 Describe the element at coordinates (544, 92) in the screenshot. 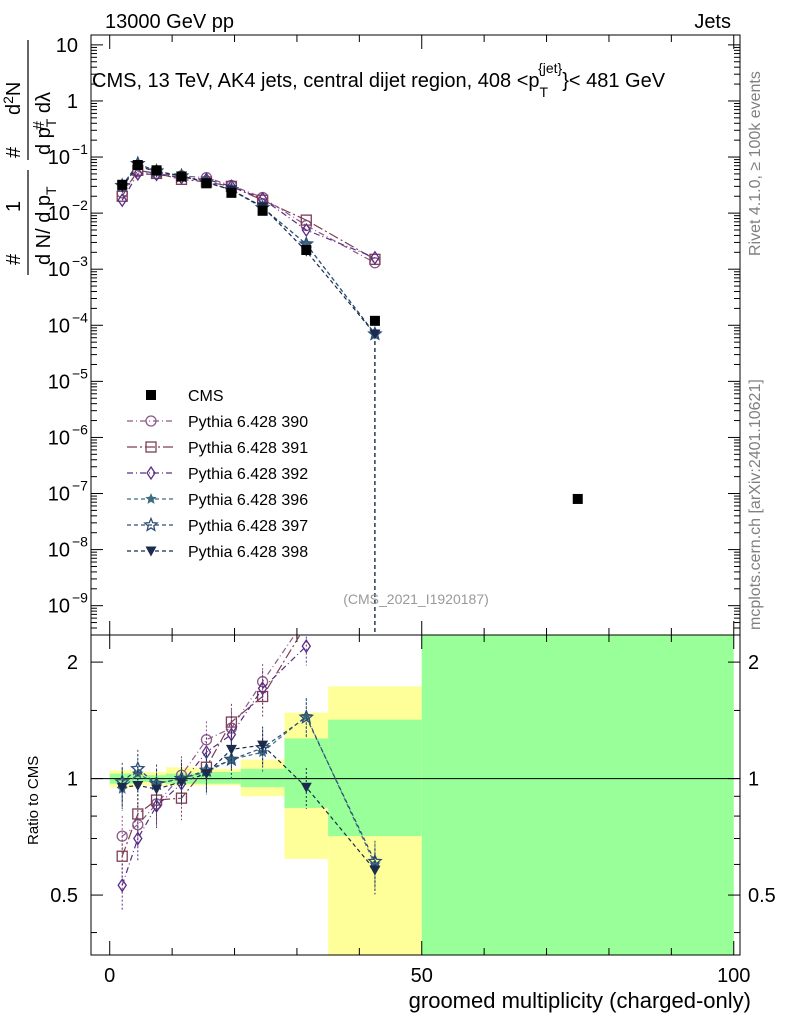

I see `plot-title-sub: T` at that location.